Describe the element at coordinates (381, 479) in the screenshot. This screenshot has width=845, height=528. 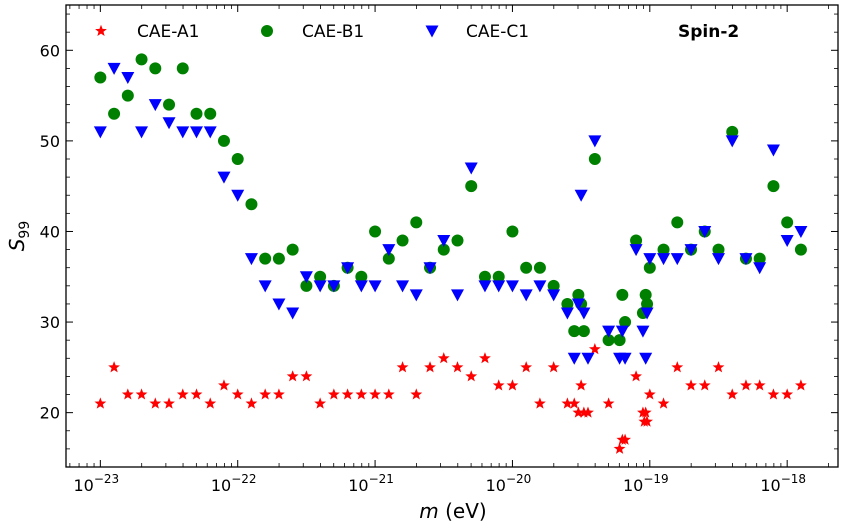
I see `x-tick-exponent: −21` at that location.